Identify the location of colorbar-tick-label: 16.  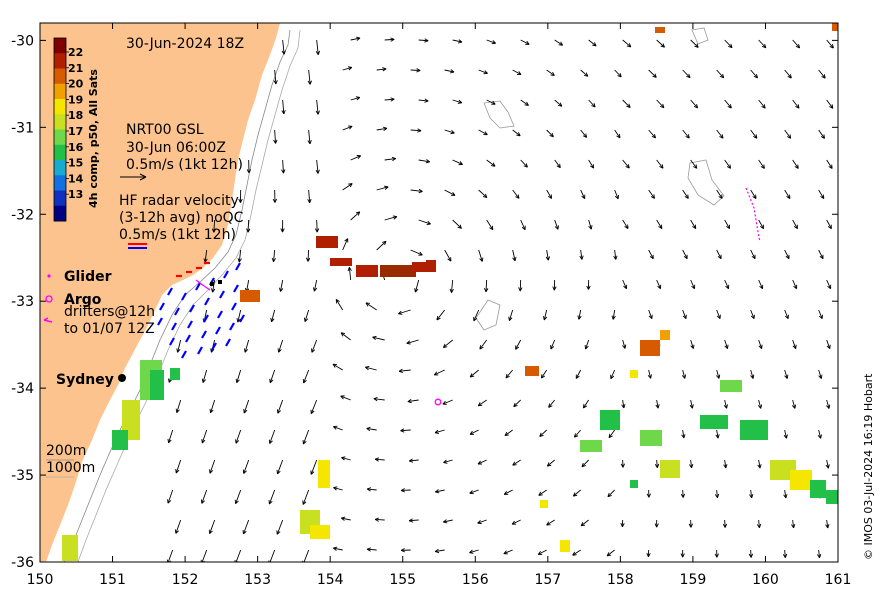
(76, 147).